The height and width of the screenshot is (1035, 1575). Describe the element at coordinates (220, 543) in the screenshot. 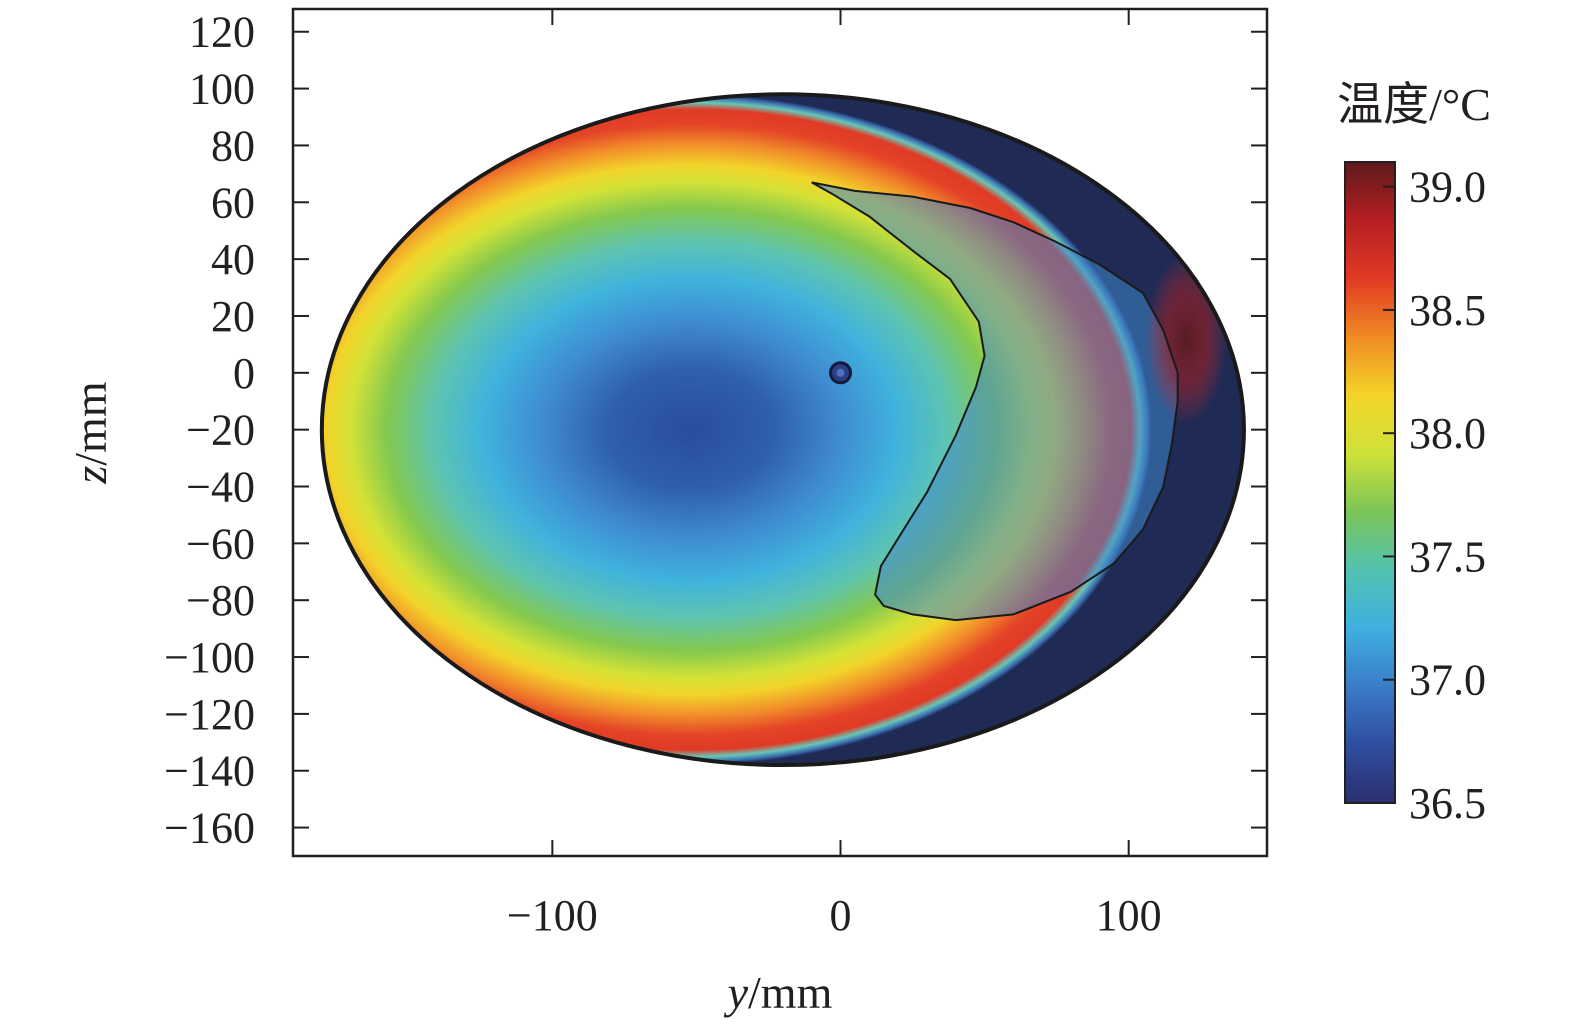

I see `y-tick-label: −60` at that location.